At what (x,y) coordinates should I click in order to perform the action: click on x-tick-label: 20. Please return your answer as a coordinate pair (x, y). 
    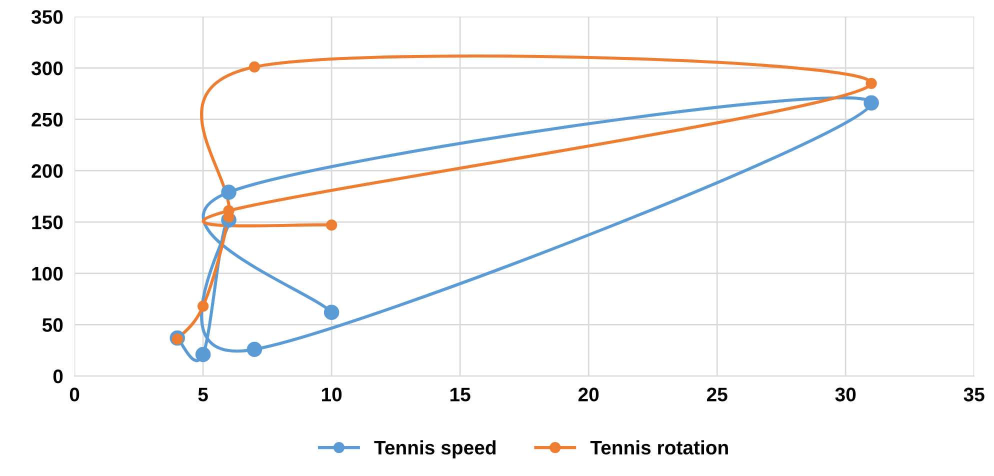
    Looking at the image, I should click on (588, 395).